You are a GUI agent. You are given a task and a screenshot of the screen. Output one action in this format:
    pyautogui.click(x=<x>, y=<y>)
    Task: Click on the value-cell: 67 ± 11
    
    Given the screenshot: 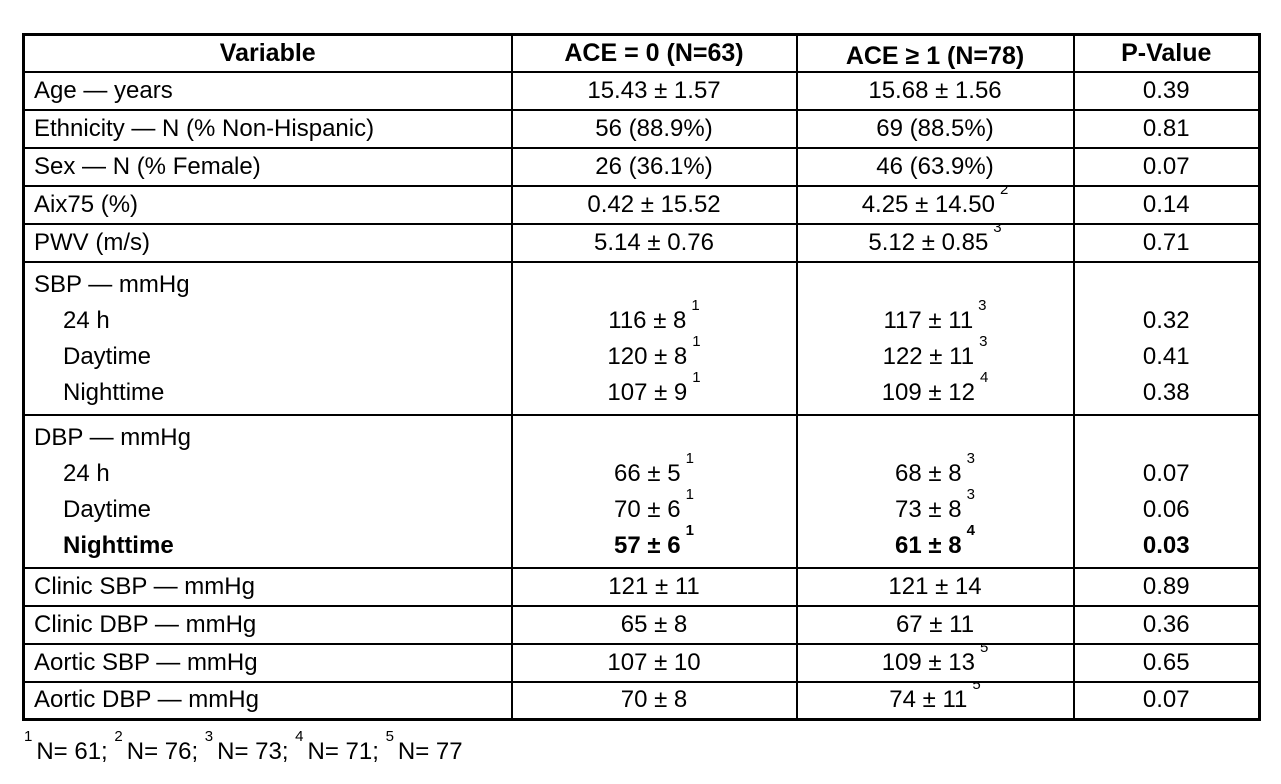 What is the action you would take?
    pyautogui.click(x=935, y=624)
    